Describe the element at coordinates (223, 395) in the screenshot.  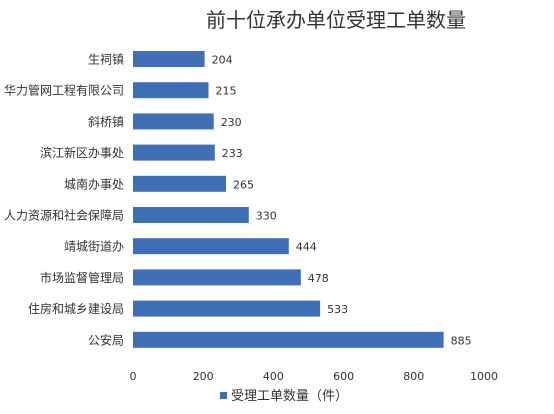
I see `legend-swatch` at that location.